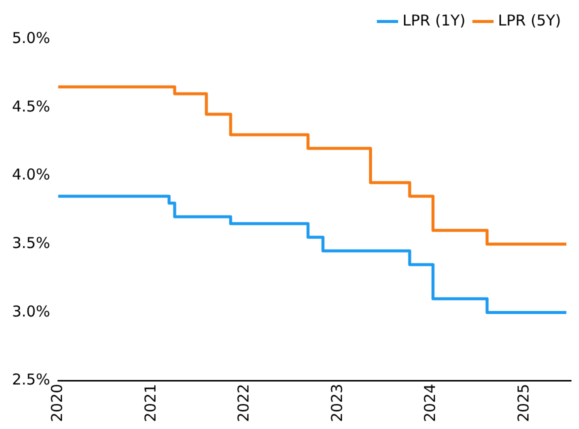 The width and height of the screenshot is (579, 429). Describe the element at coordinates (523, 403) in the screenshot. I see `x-tick-label: 2025` at that location.